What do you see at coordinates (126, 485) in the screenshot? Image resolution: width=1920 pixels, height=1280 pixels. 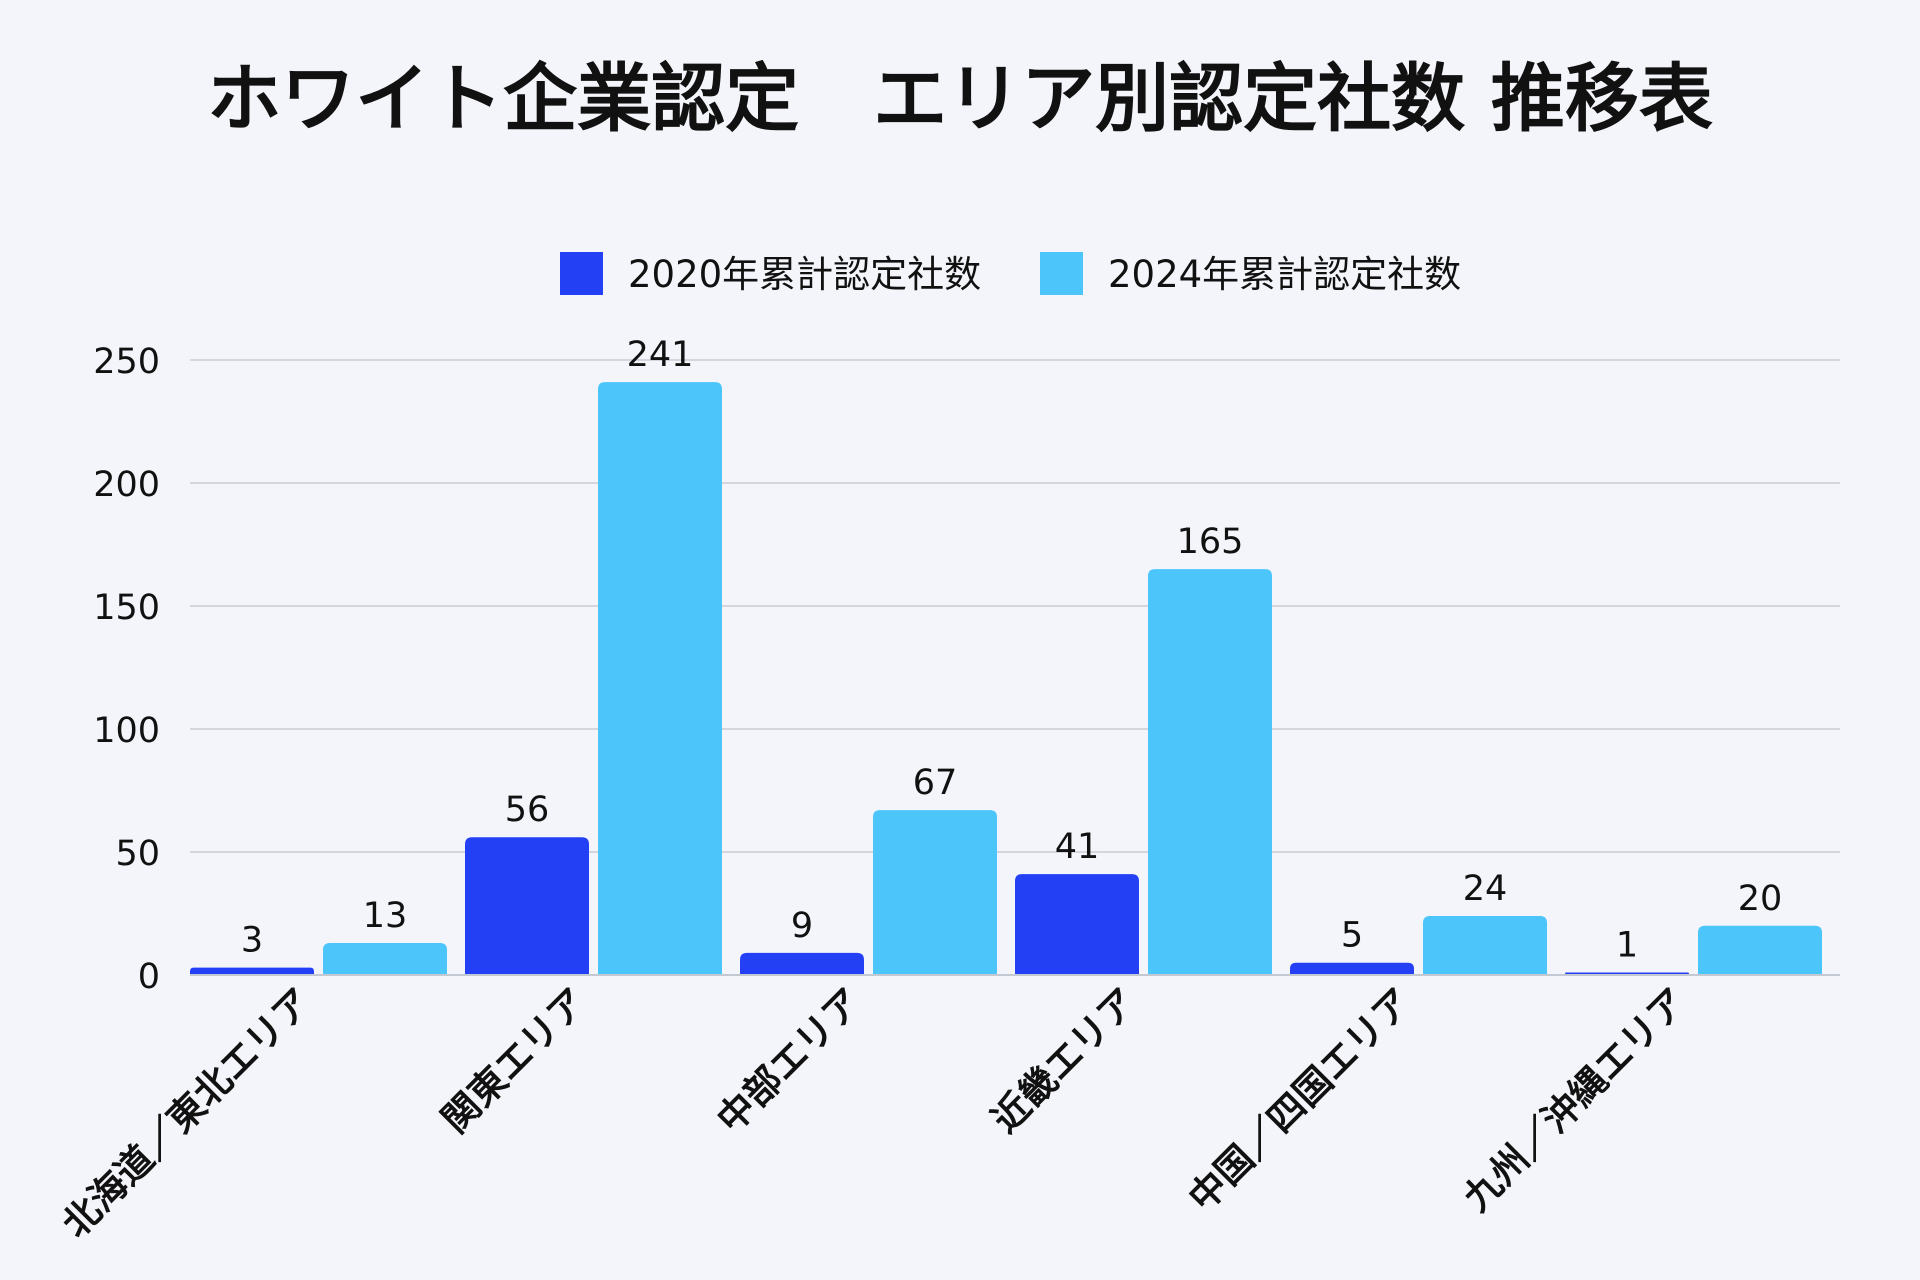 I see `y-tick-label-200: 200` at bounding box center [126, 485].